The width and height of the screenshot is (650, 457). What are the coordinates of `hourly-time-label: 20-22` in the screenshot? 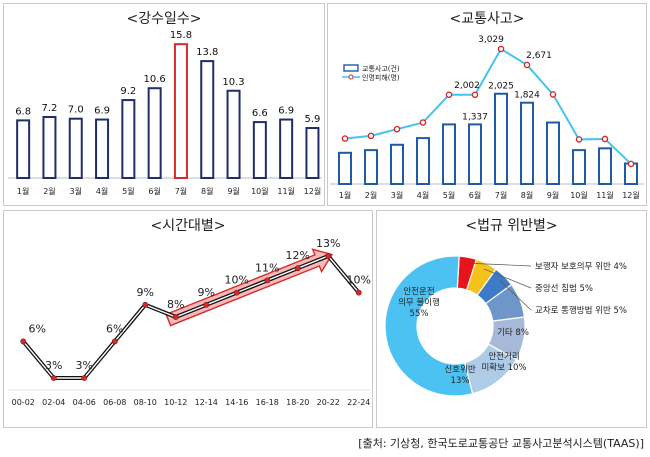 It's located at (328, 402).